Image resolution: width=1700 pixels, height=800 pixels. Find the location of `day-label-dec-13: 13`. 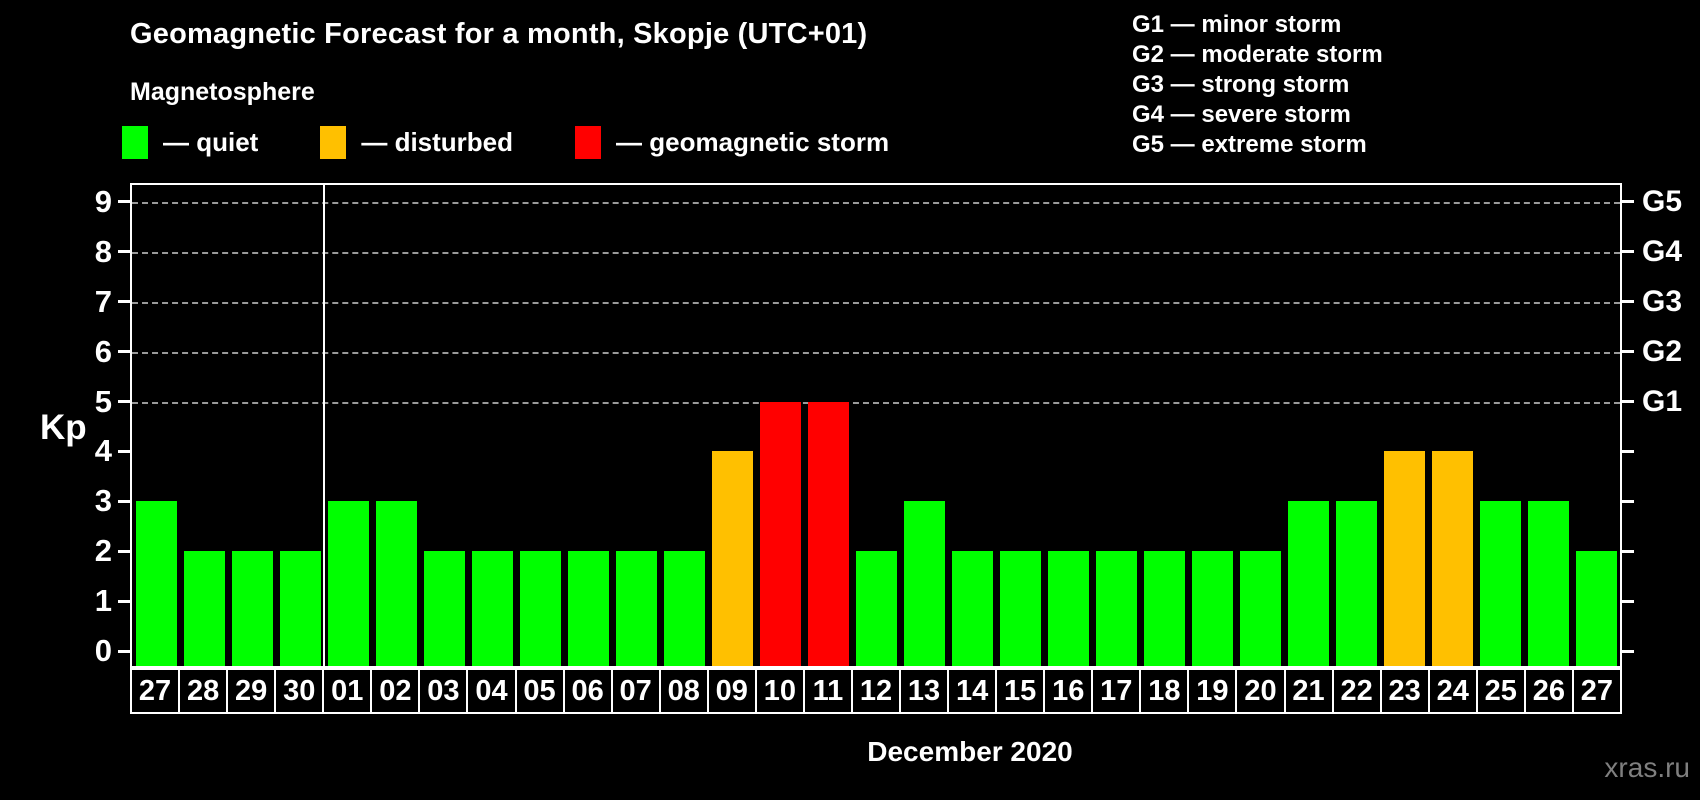

day-label-dec-13: 13 is located at coordinates (924, 691).